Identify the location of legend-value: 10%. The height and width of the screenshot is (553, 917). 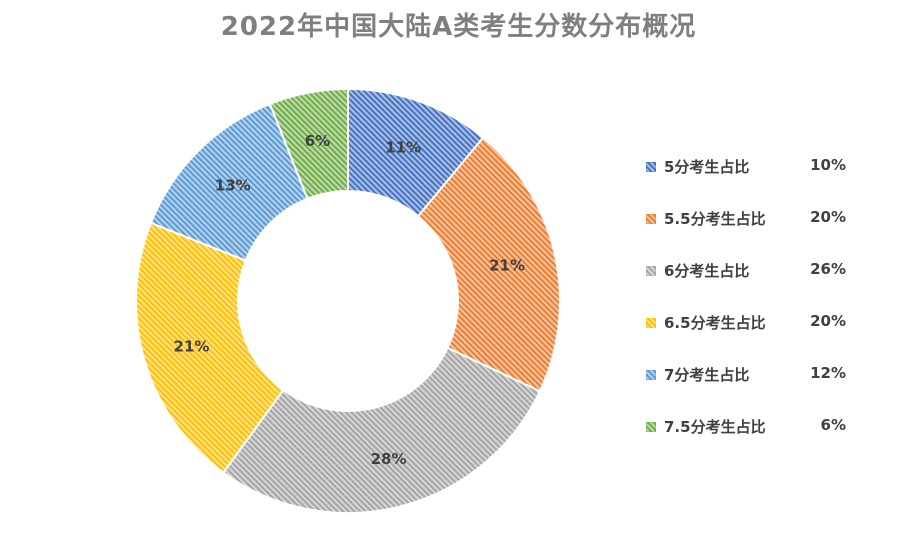
(828, 165).